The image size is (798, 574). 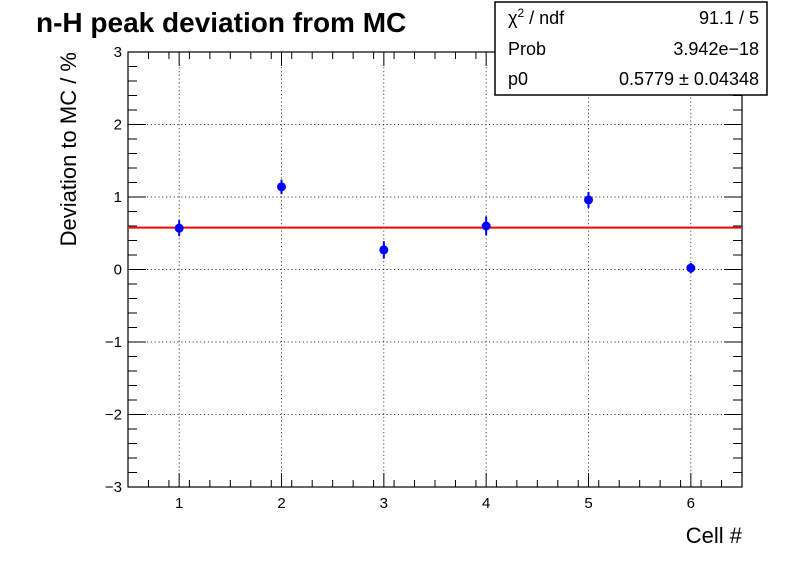 I want to click on stats-chi2-label: χ2 / ndf, so click(x=536, y=17).